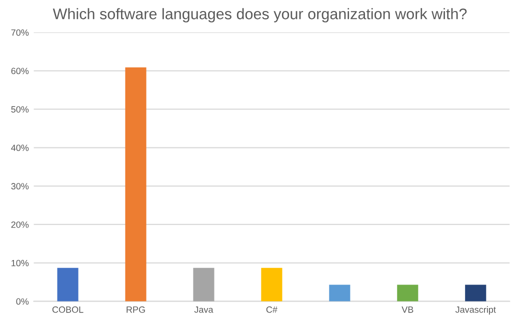  I want to click on y-tick-label: 10%, so click(20, 263).